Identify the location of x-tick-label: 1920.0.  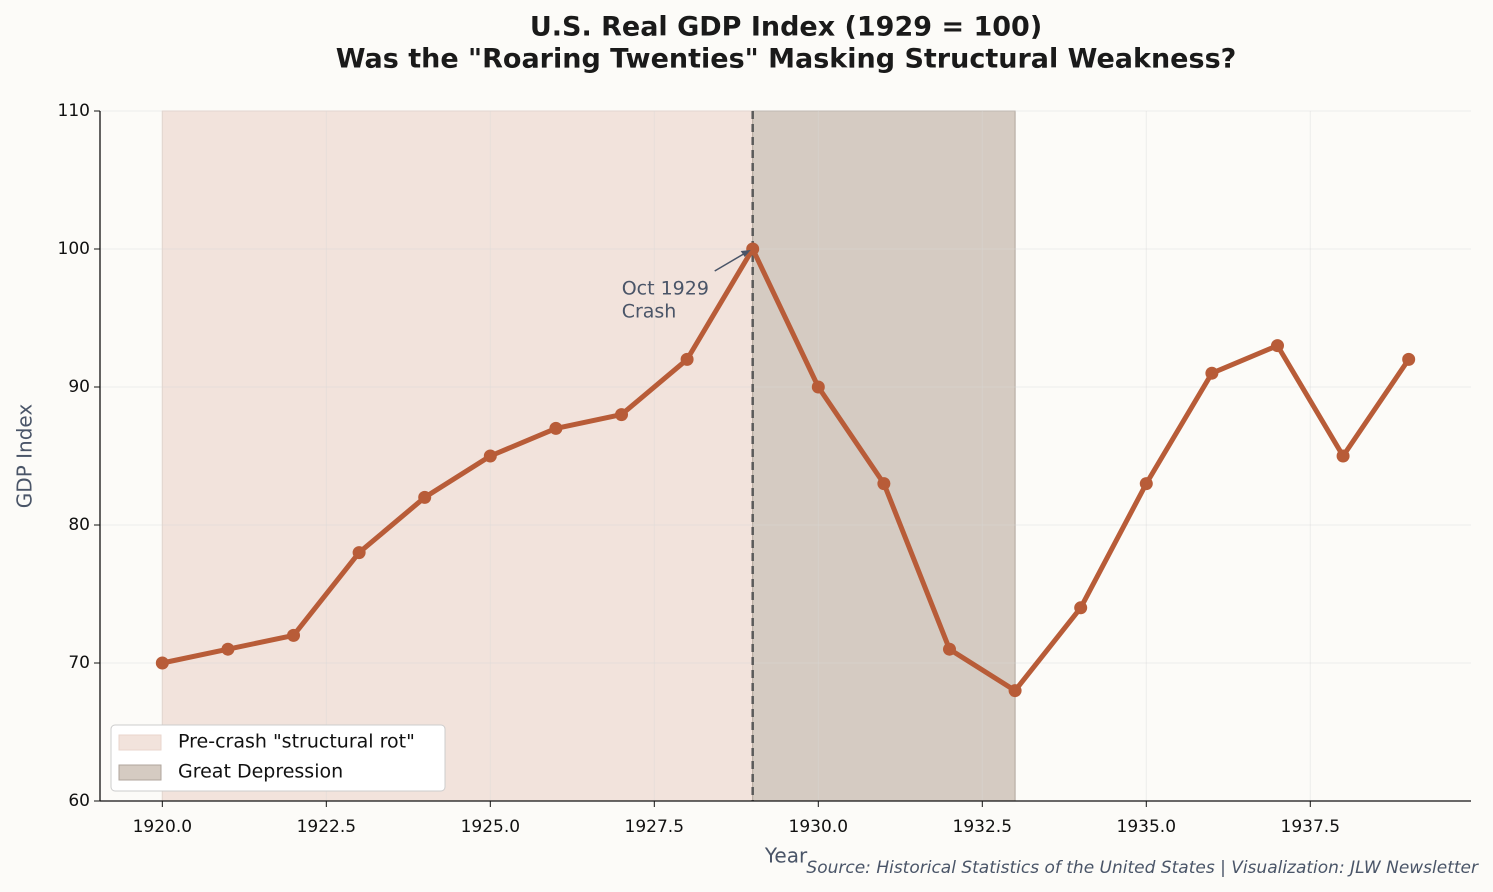
(162, 827).